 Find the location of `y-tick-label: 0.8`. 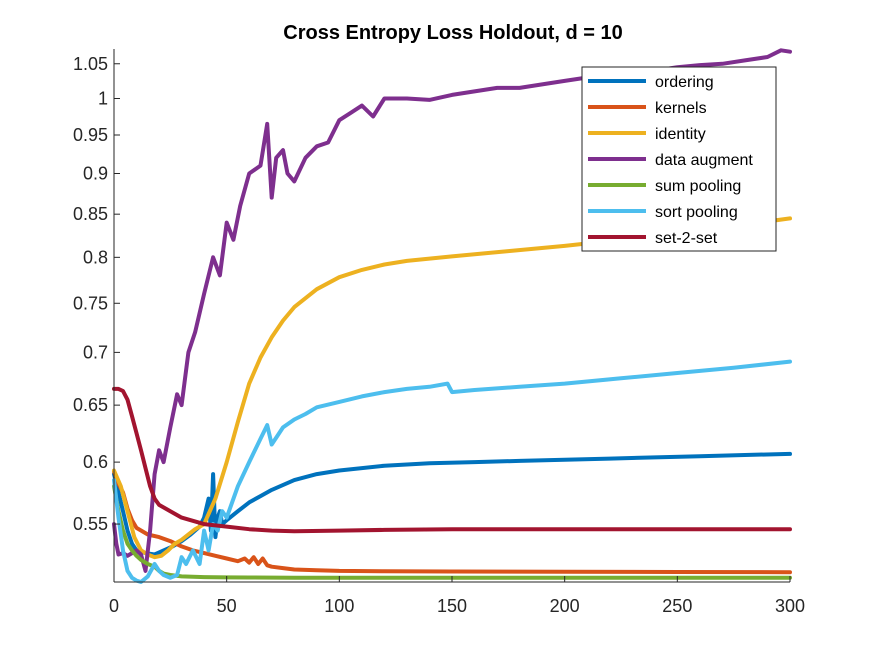

y-tick-label: 0.8 is located at coordinates (95, 257).